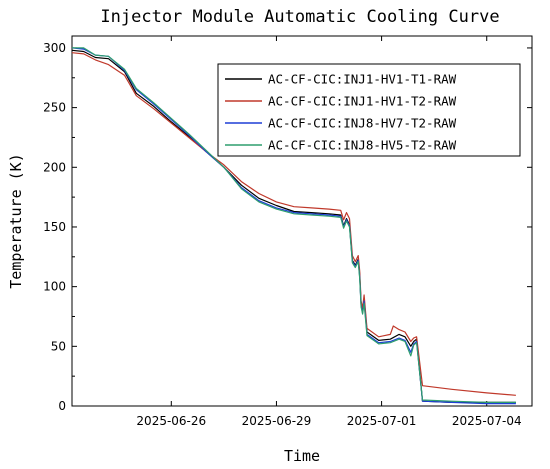  Describe the element at coordinates (362, 101) in the screenshot. I see `legend-label-2: AC-CF-CIC:INJ1-HV1-T2-RAW` at that location.